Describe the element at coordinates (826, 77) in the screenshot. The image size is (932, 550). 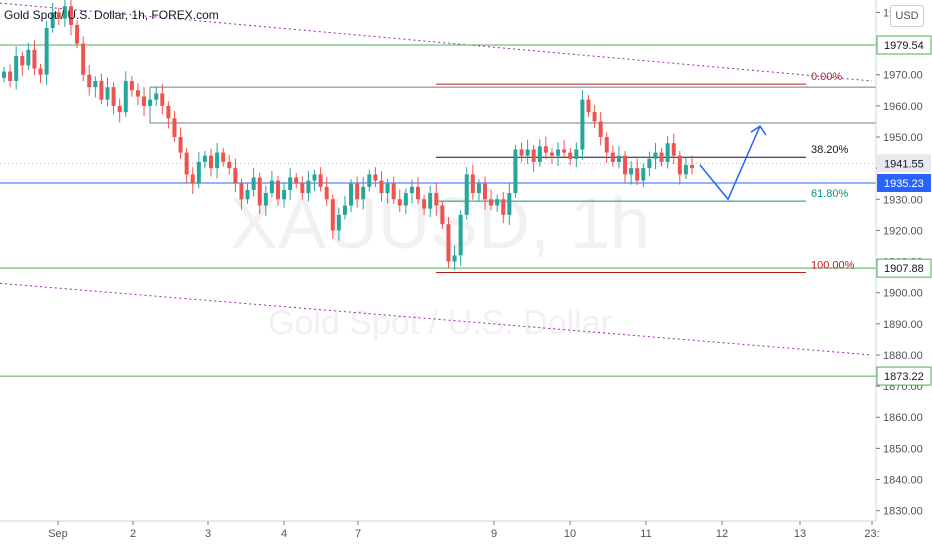
I see `fib-level-label: 0.00%` at that location.